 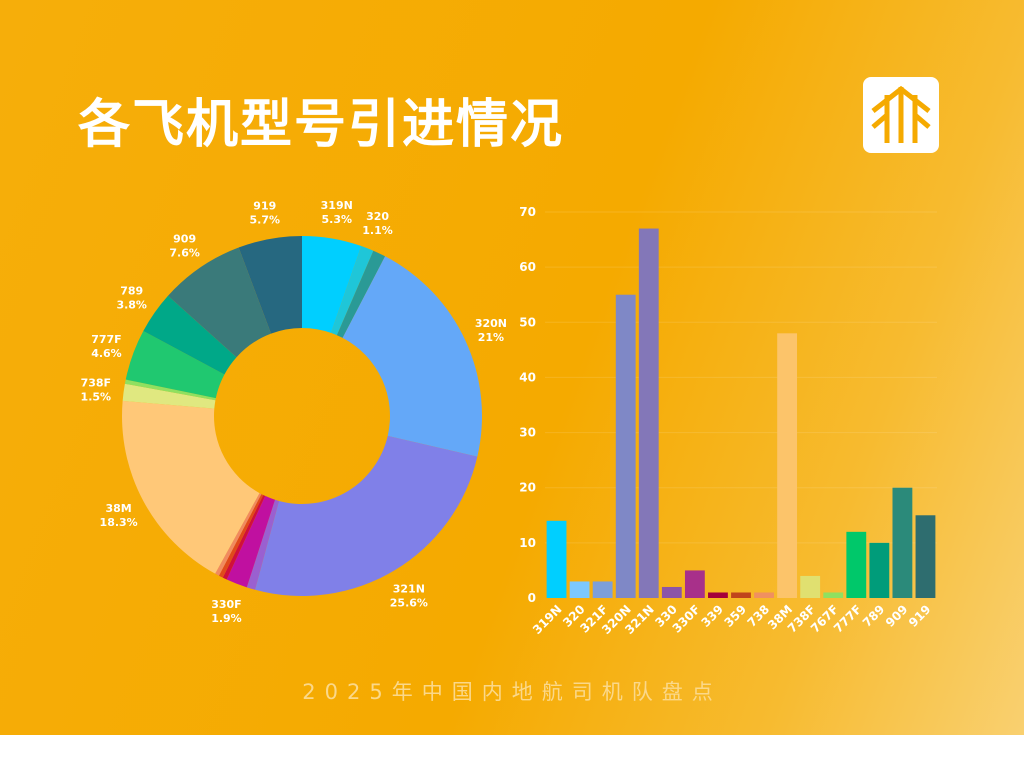 I want to click on bar-319N, so click(x=556, y=559).